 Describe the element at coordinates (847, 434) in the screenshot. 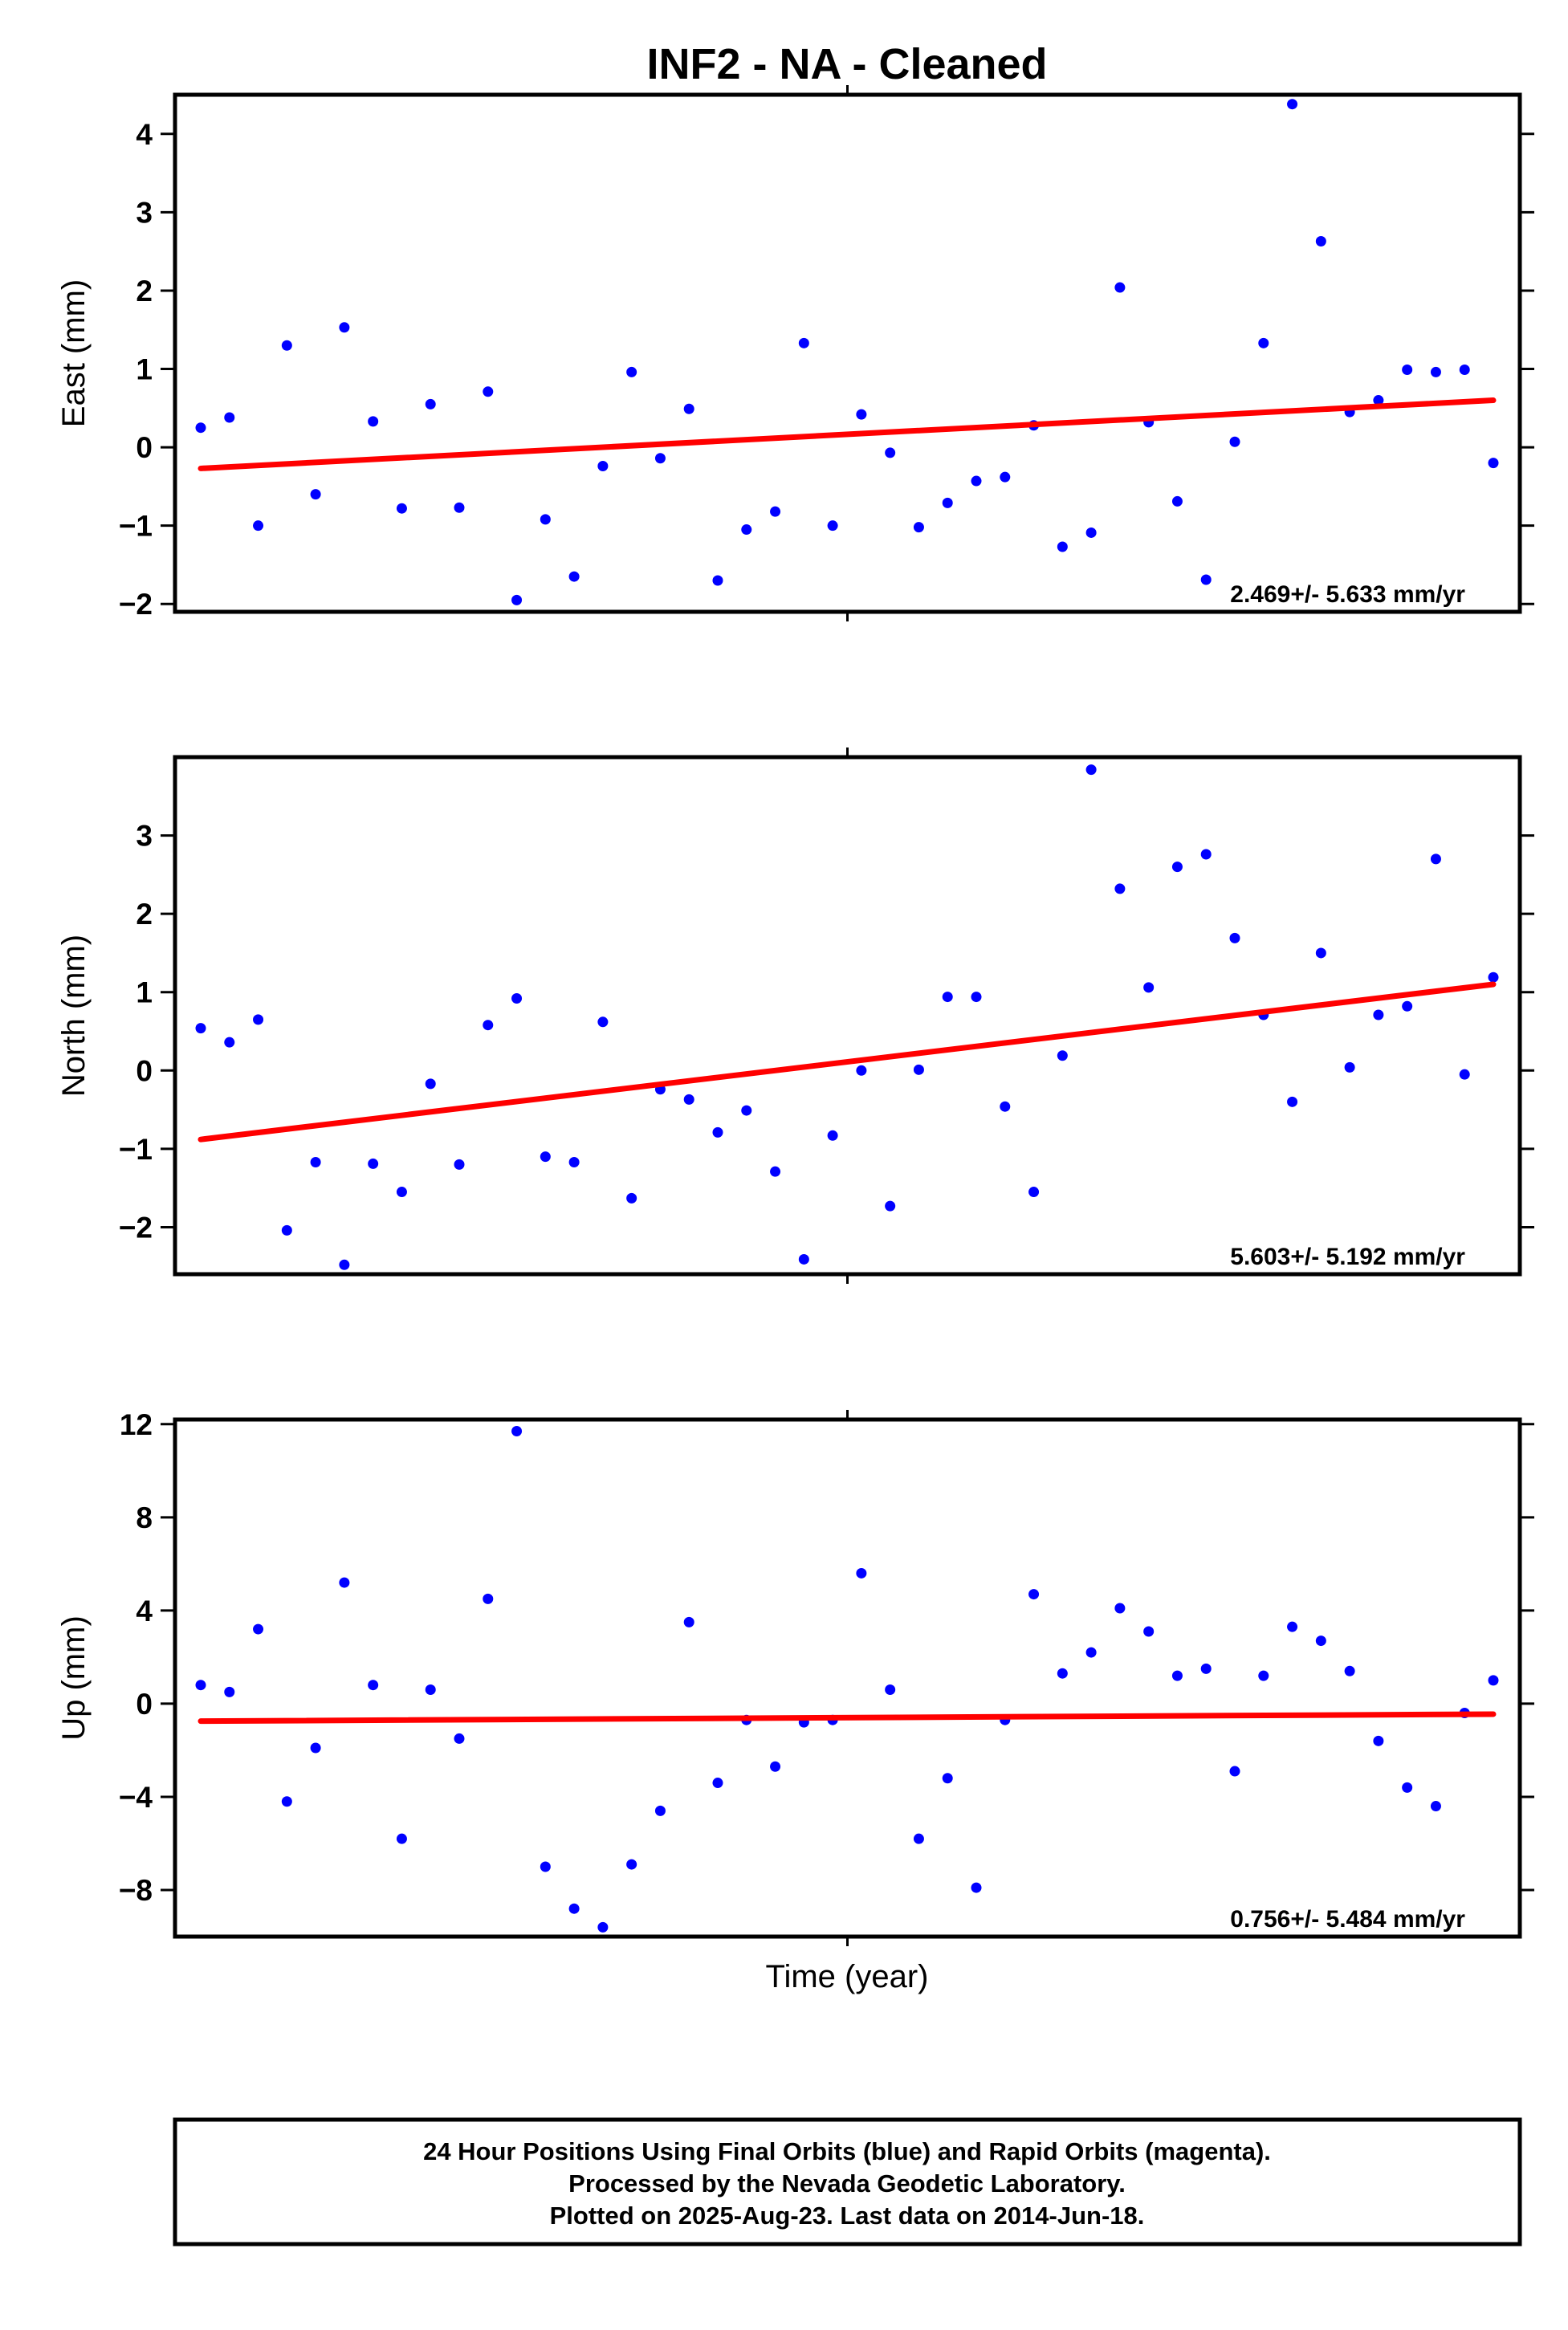

I see `trend-line` at that location.